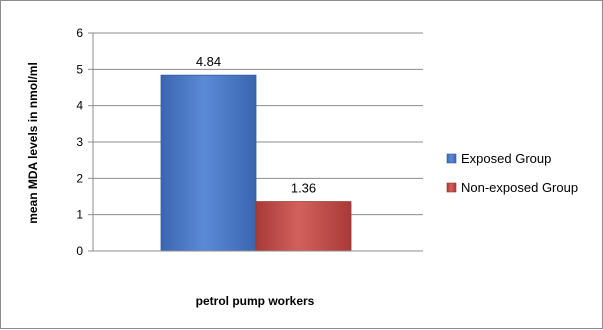  I want to click on x-axis-title: petrol pump workers, so click(255, 301).